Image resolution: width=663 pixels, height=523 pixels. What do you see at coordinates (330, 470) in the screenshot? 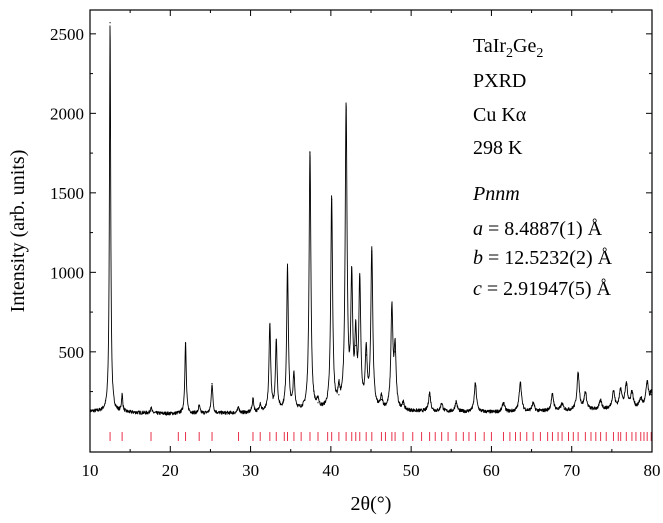
I see `x-tick-label: 40` at bounding box center [330, 470].